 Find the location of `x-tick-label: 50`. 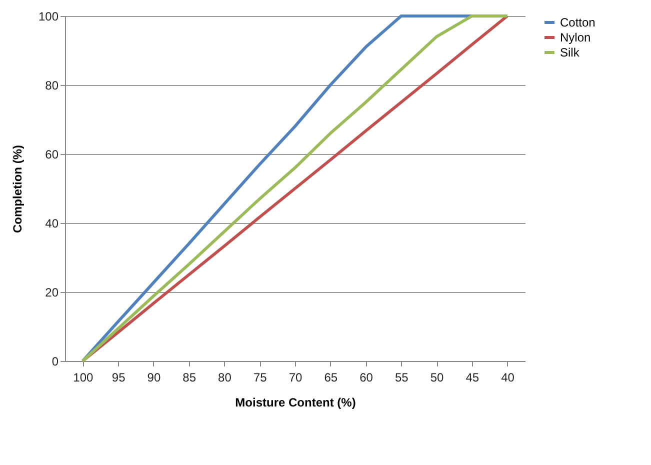

x-tick-label: 50 is located at coordinates (437, 377).